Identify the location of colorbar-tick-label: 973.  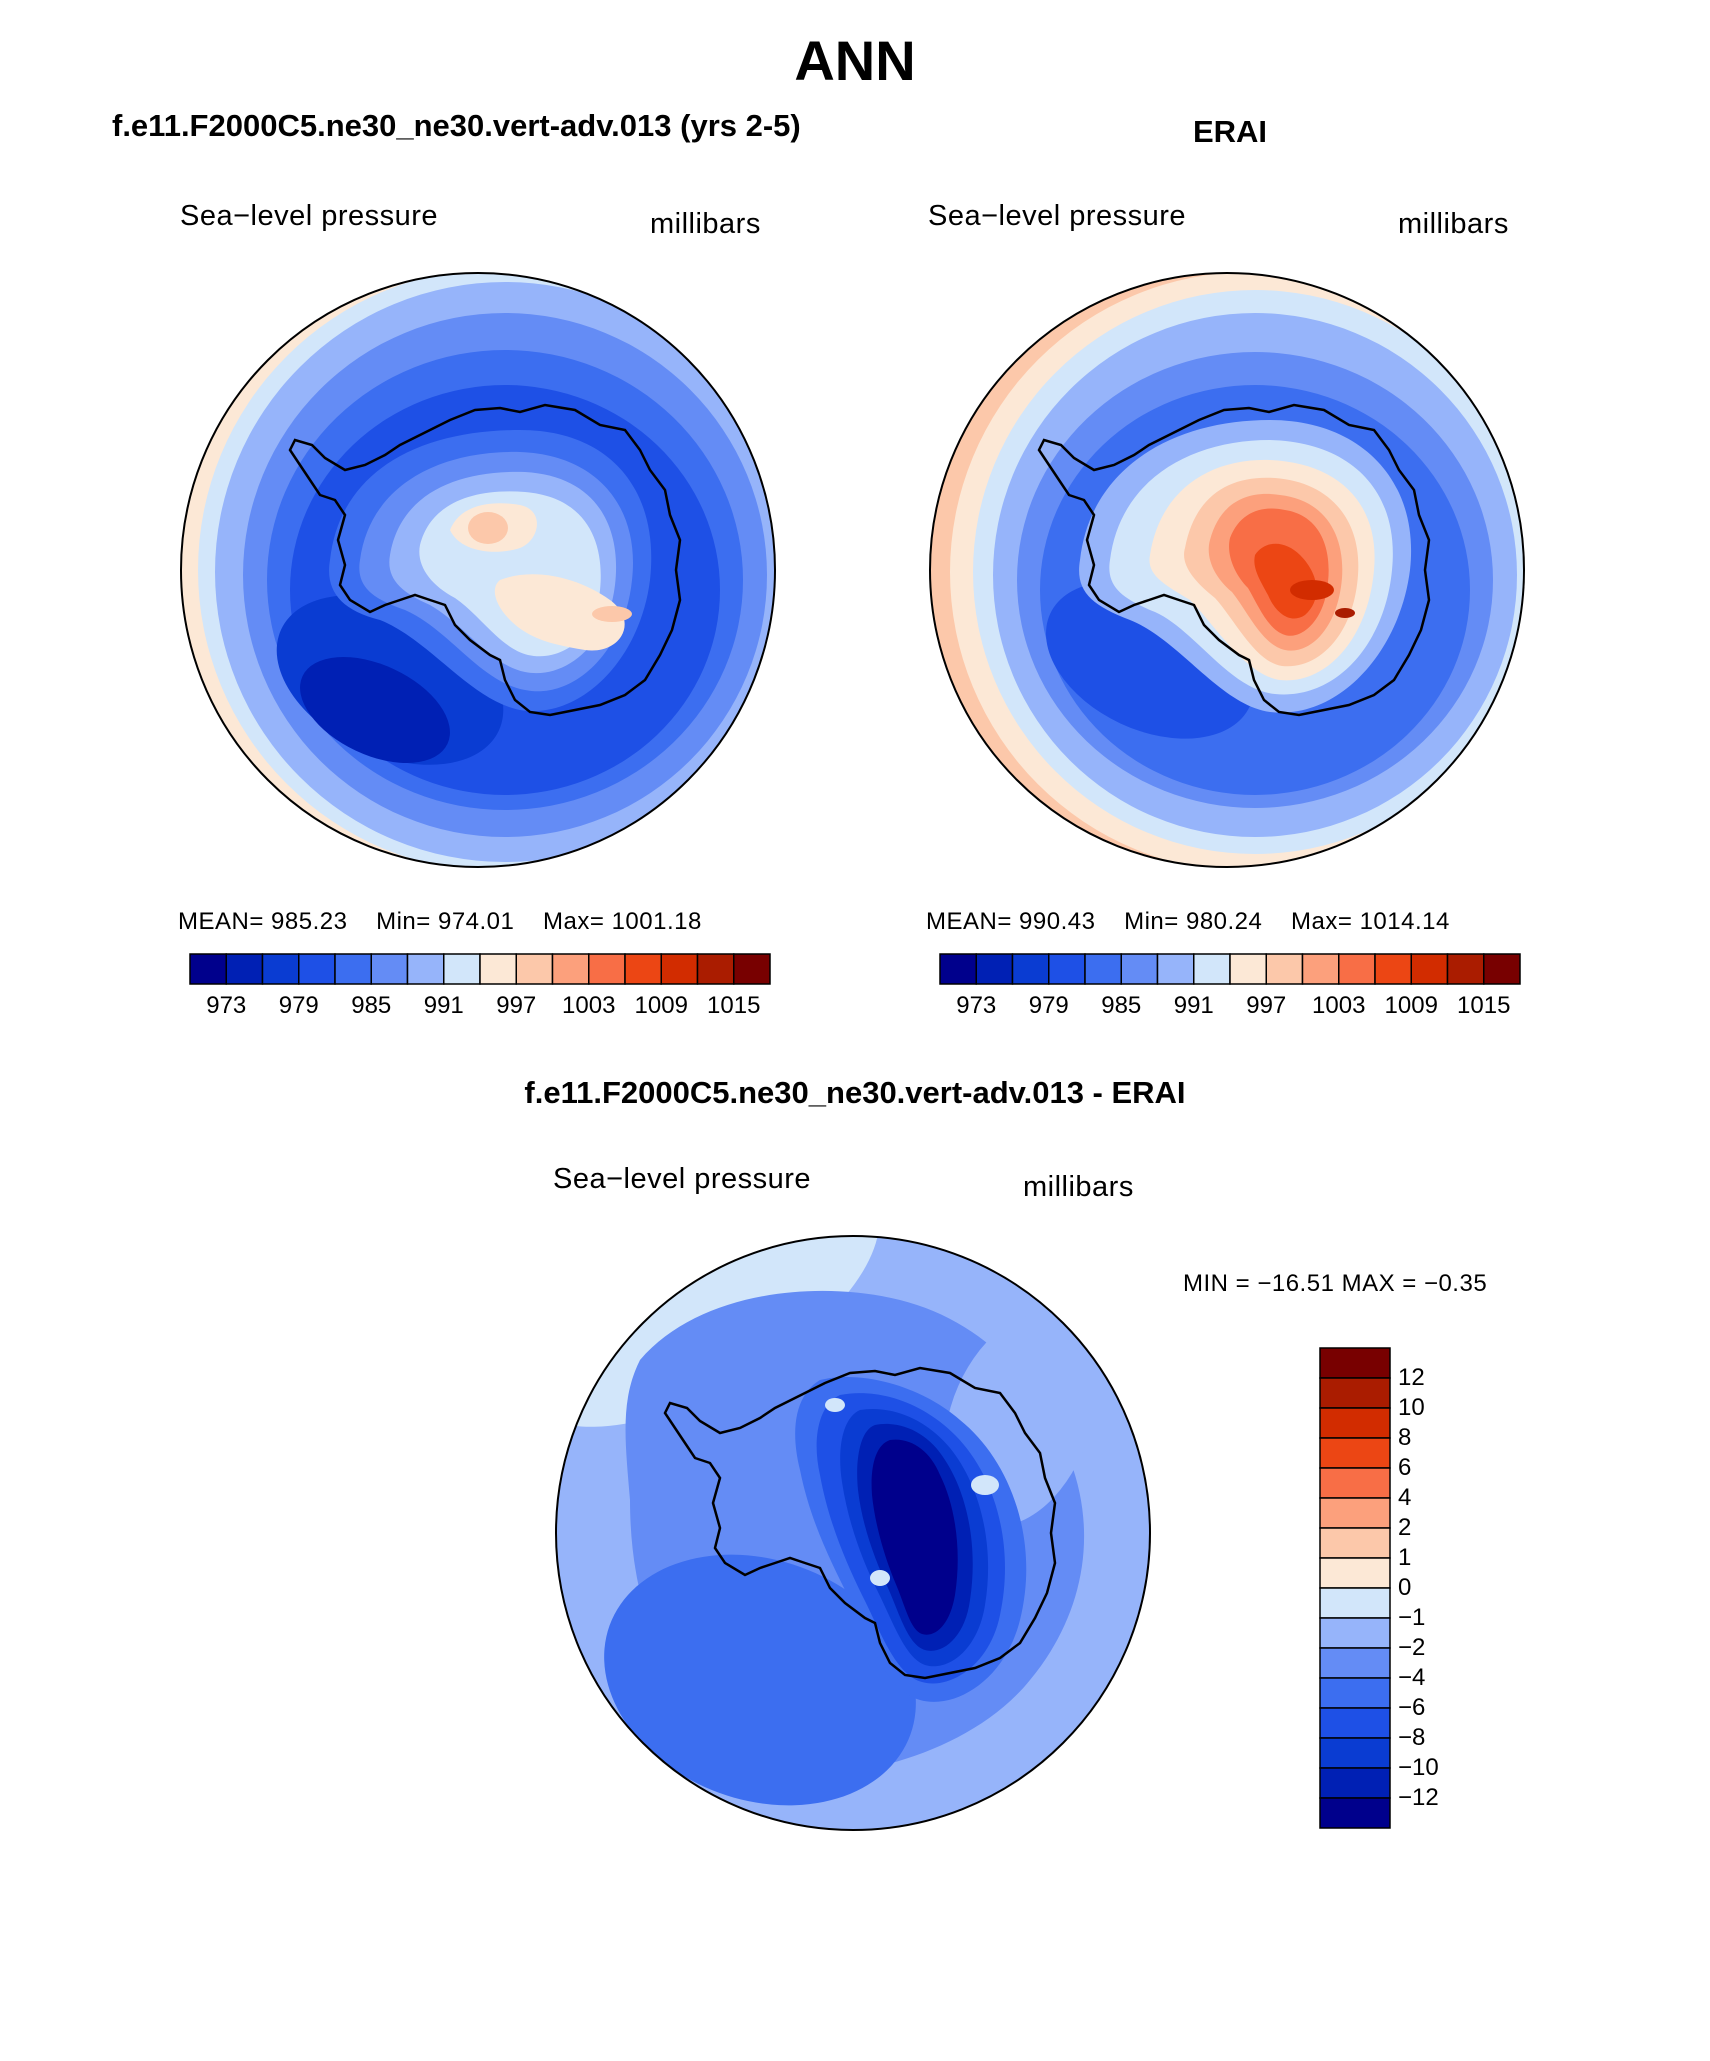
(976, 1005).